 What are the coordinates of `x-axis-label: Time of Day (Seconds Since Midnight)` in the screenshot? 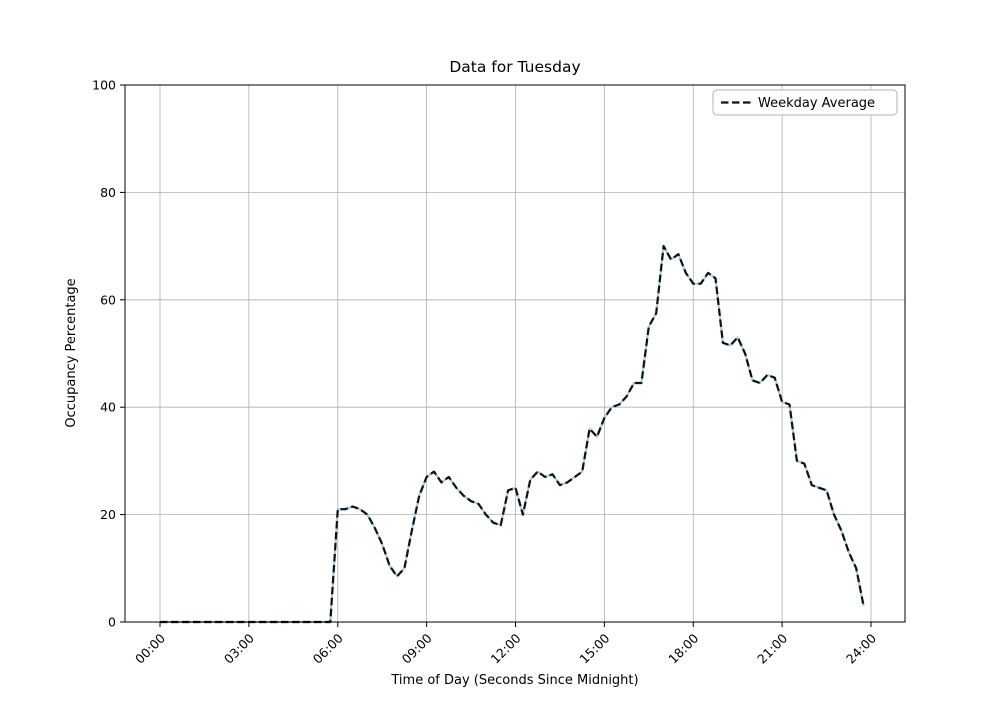 It's located at (514, 680).